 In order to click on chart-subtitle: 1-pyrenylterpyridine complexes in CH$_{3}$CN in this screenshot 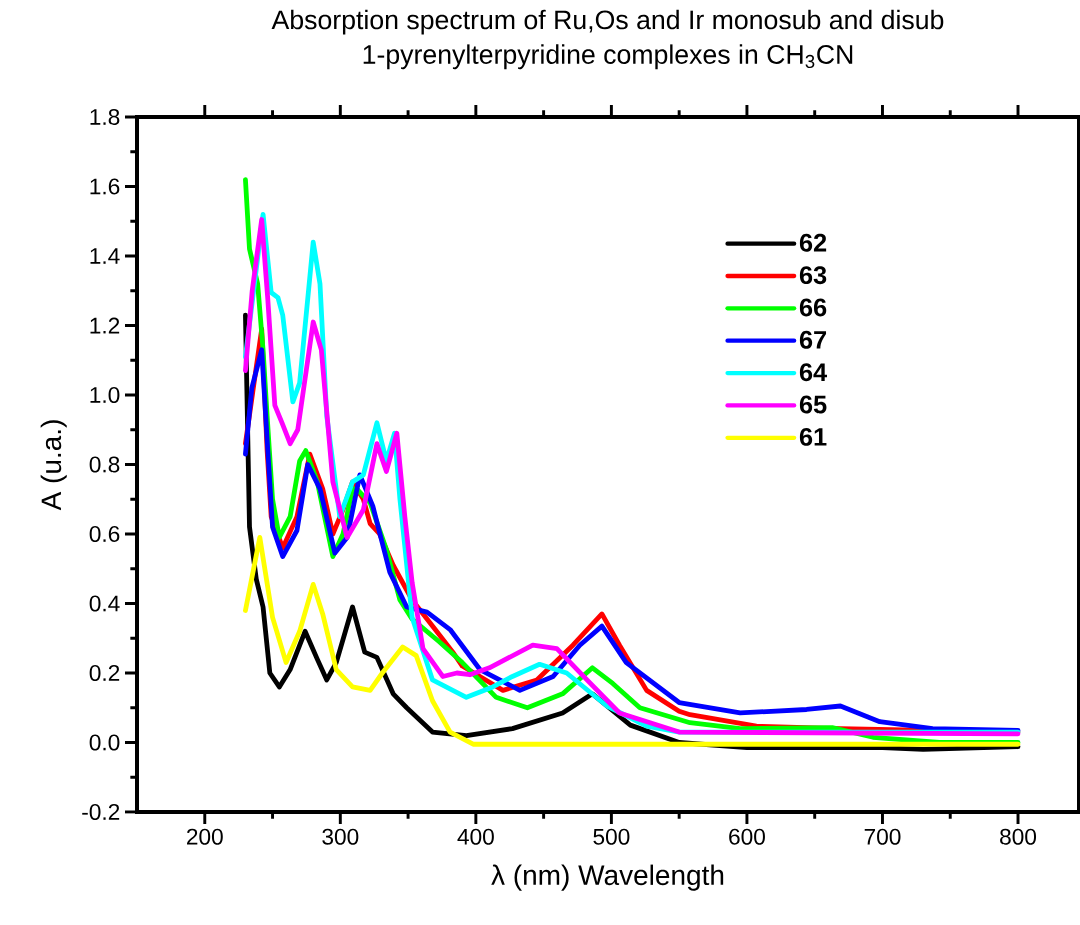, I will do `click(608, 57)`.